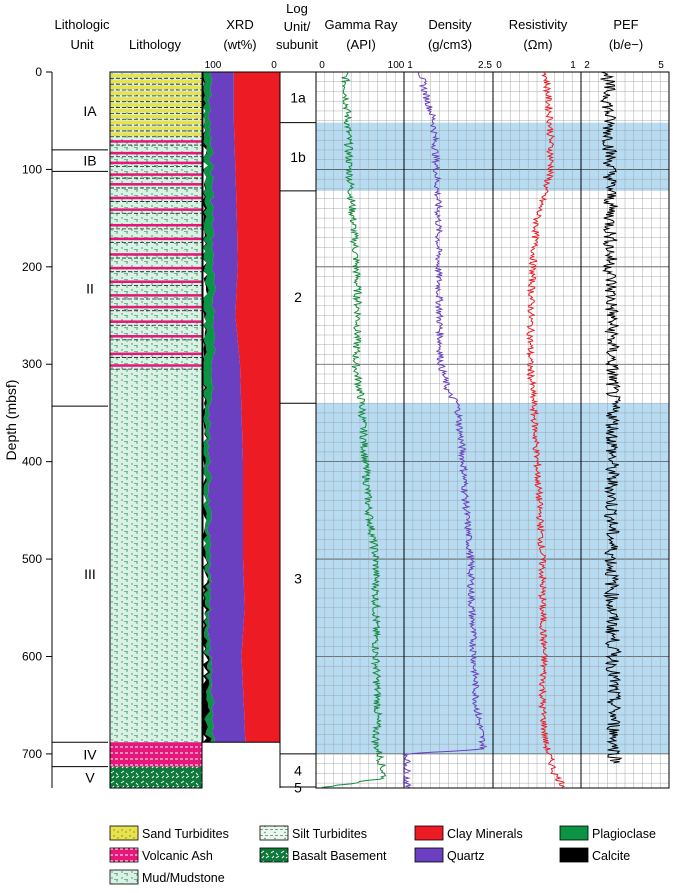 Image resolution: width=687 pixels, height=893 pixels. What do you see at coordinates (90, 754) in the screenshot?
I see `lithologic-unit-label: IV` at bounding box center [90, 754].